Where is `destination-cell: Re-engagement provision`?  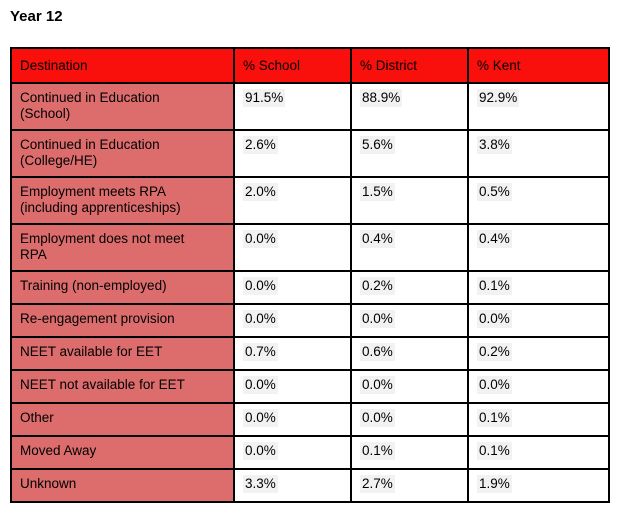 destination-cell: Re-engagement provision is located at coordinates (122, 320).